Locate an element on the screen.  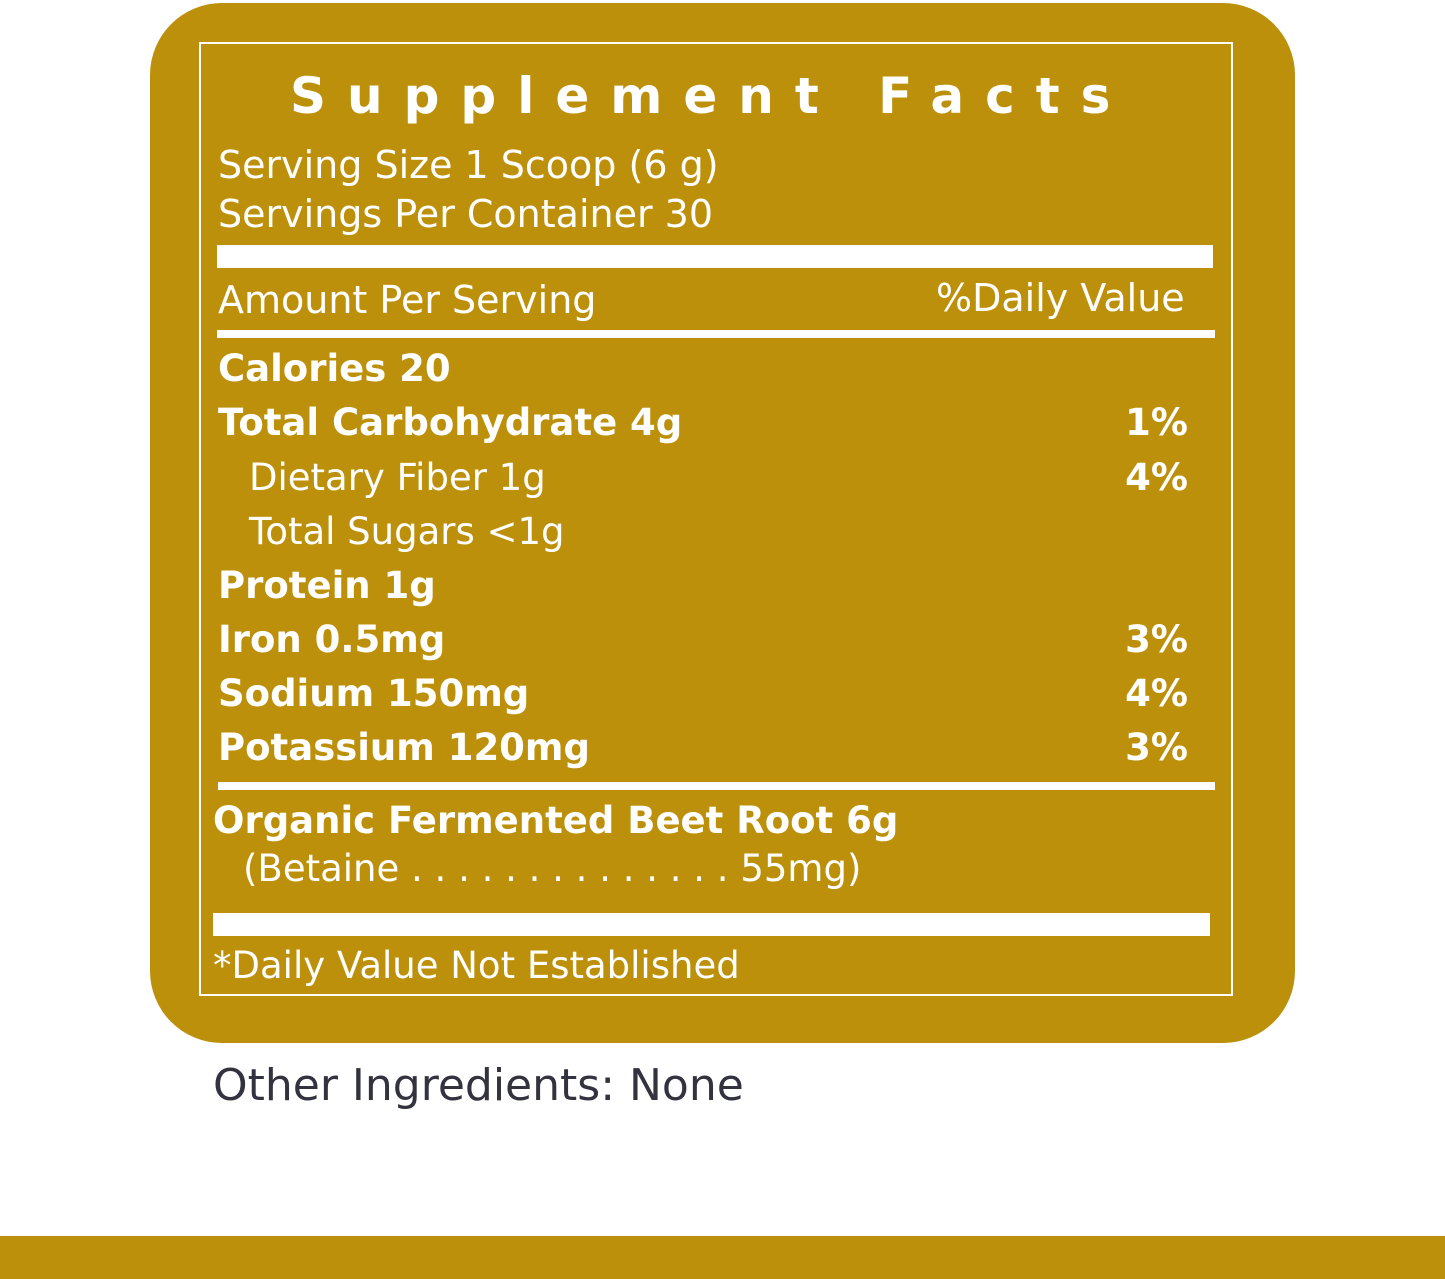
servings-per-container: Servings Per Container 30 is located at coordinates (466, 214).